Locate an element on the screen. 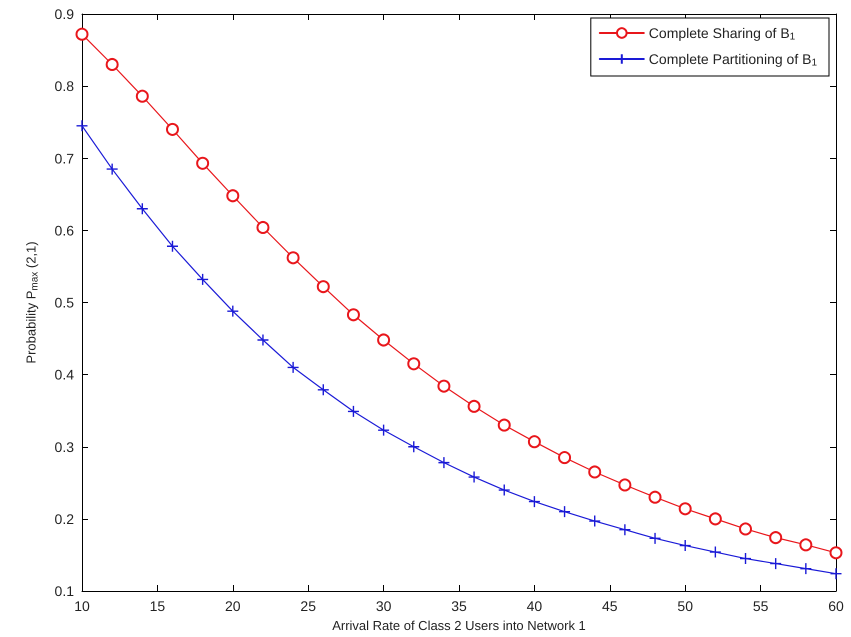 Image resolution: width=851 pixels, height=637 pixels. x-tick-label: 30 is located at coordinates (384, 606).